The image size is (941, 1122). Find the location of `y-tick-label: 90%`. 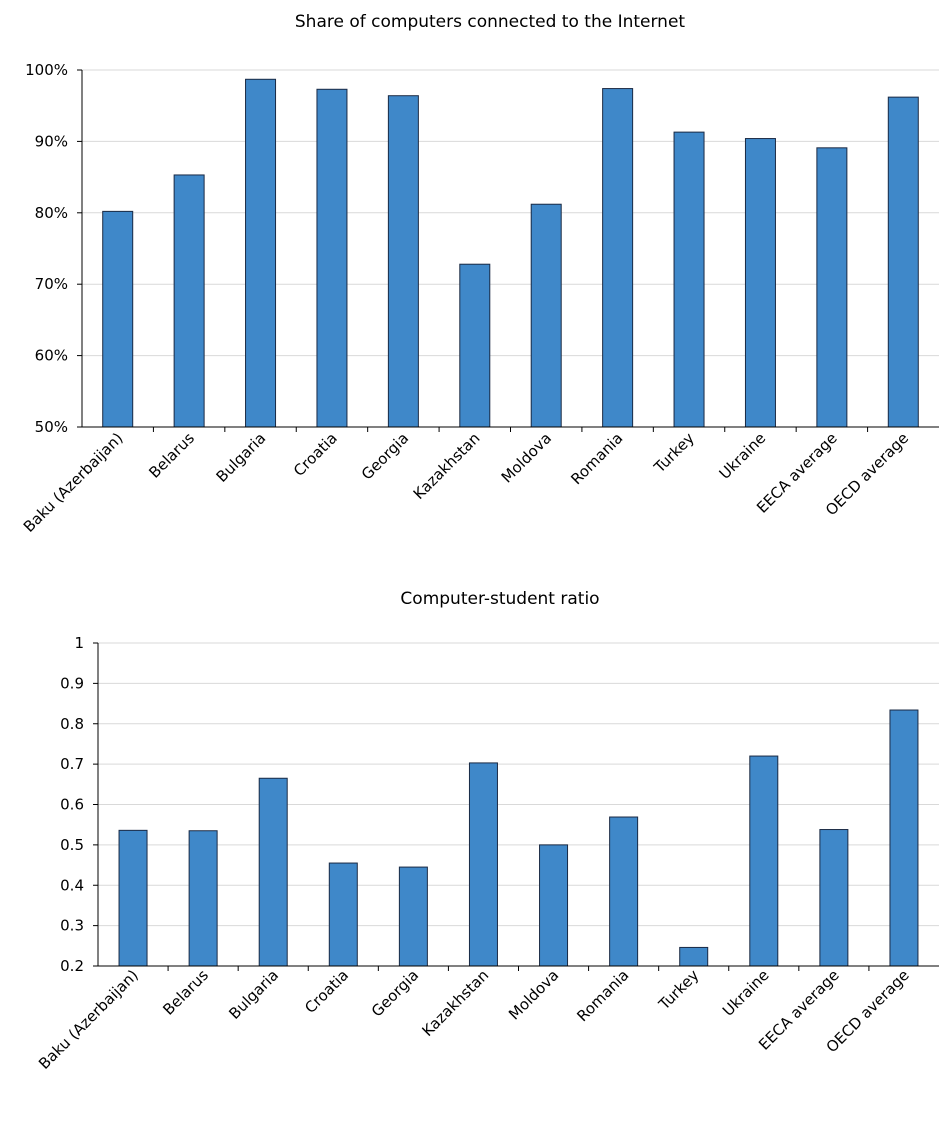

y-tick-label: 90% is located at coordinates (51, 141).